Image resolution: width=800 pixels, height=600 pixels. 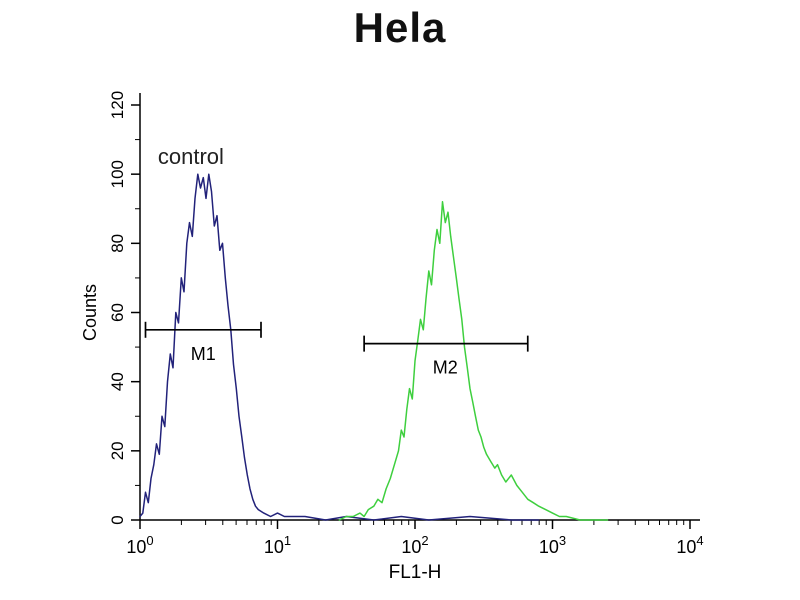 I want to click on x-axis-label: FL1-H, so click(x=415, y=572).